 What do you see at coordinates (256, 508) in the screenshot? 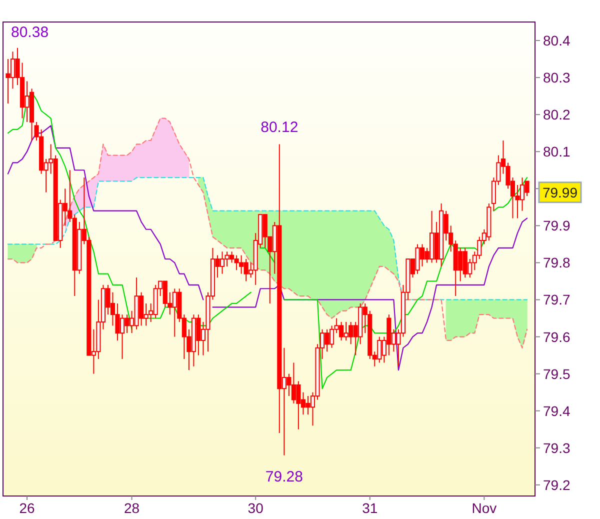
I see `x-tick-label: 30` at bounding box center [256, 508].